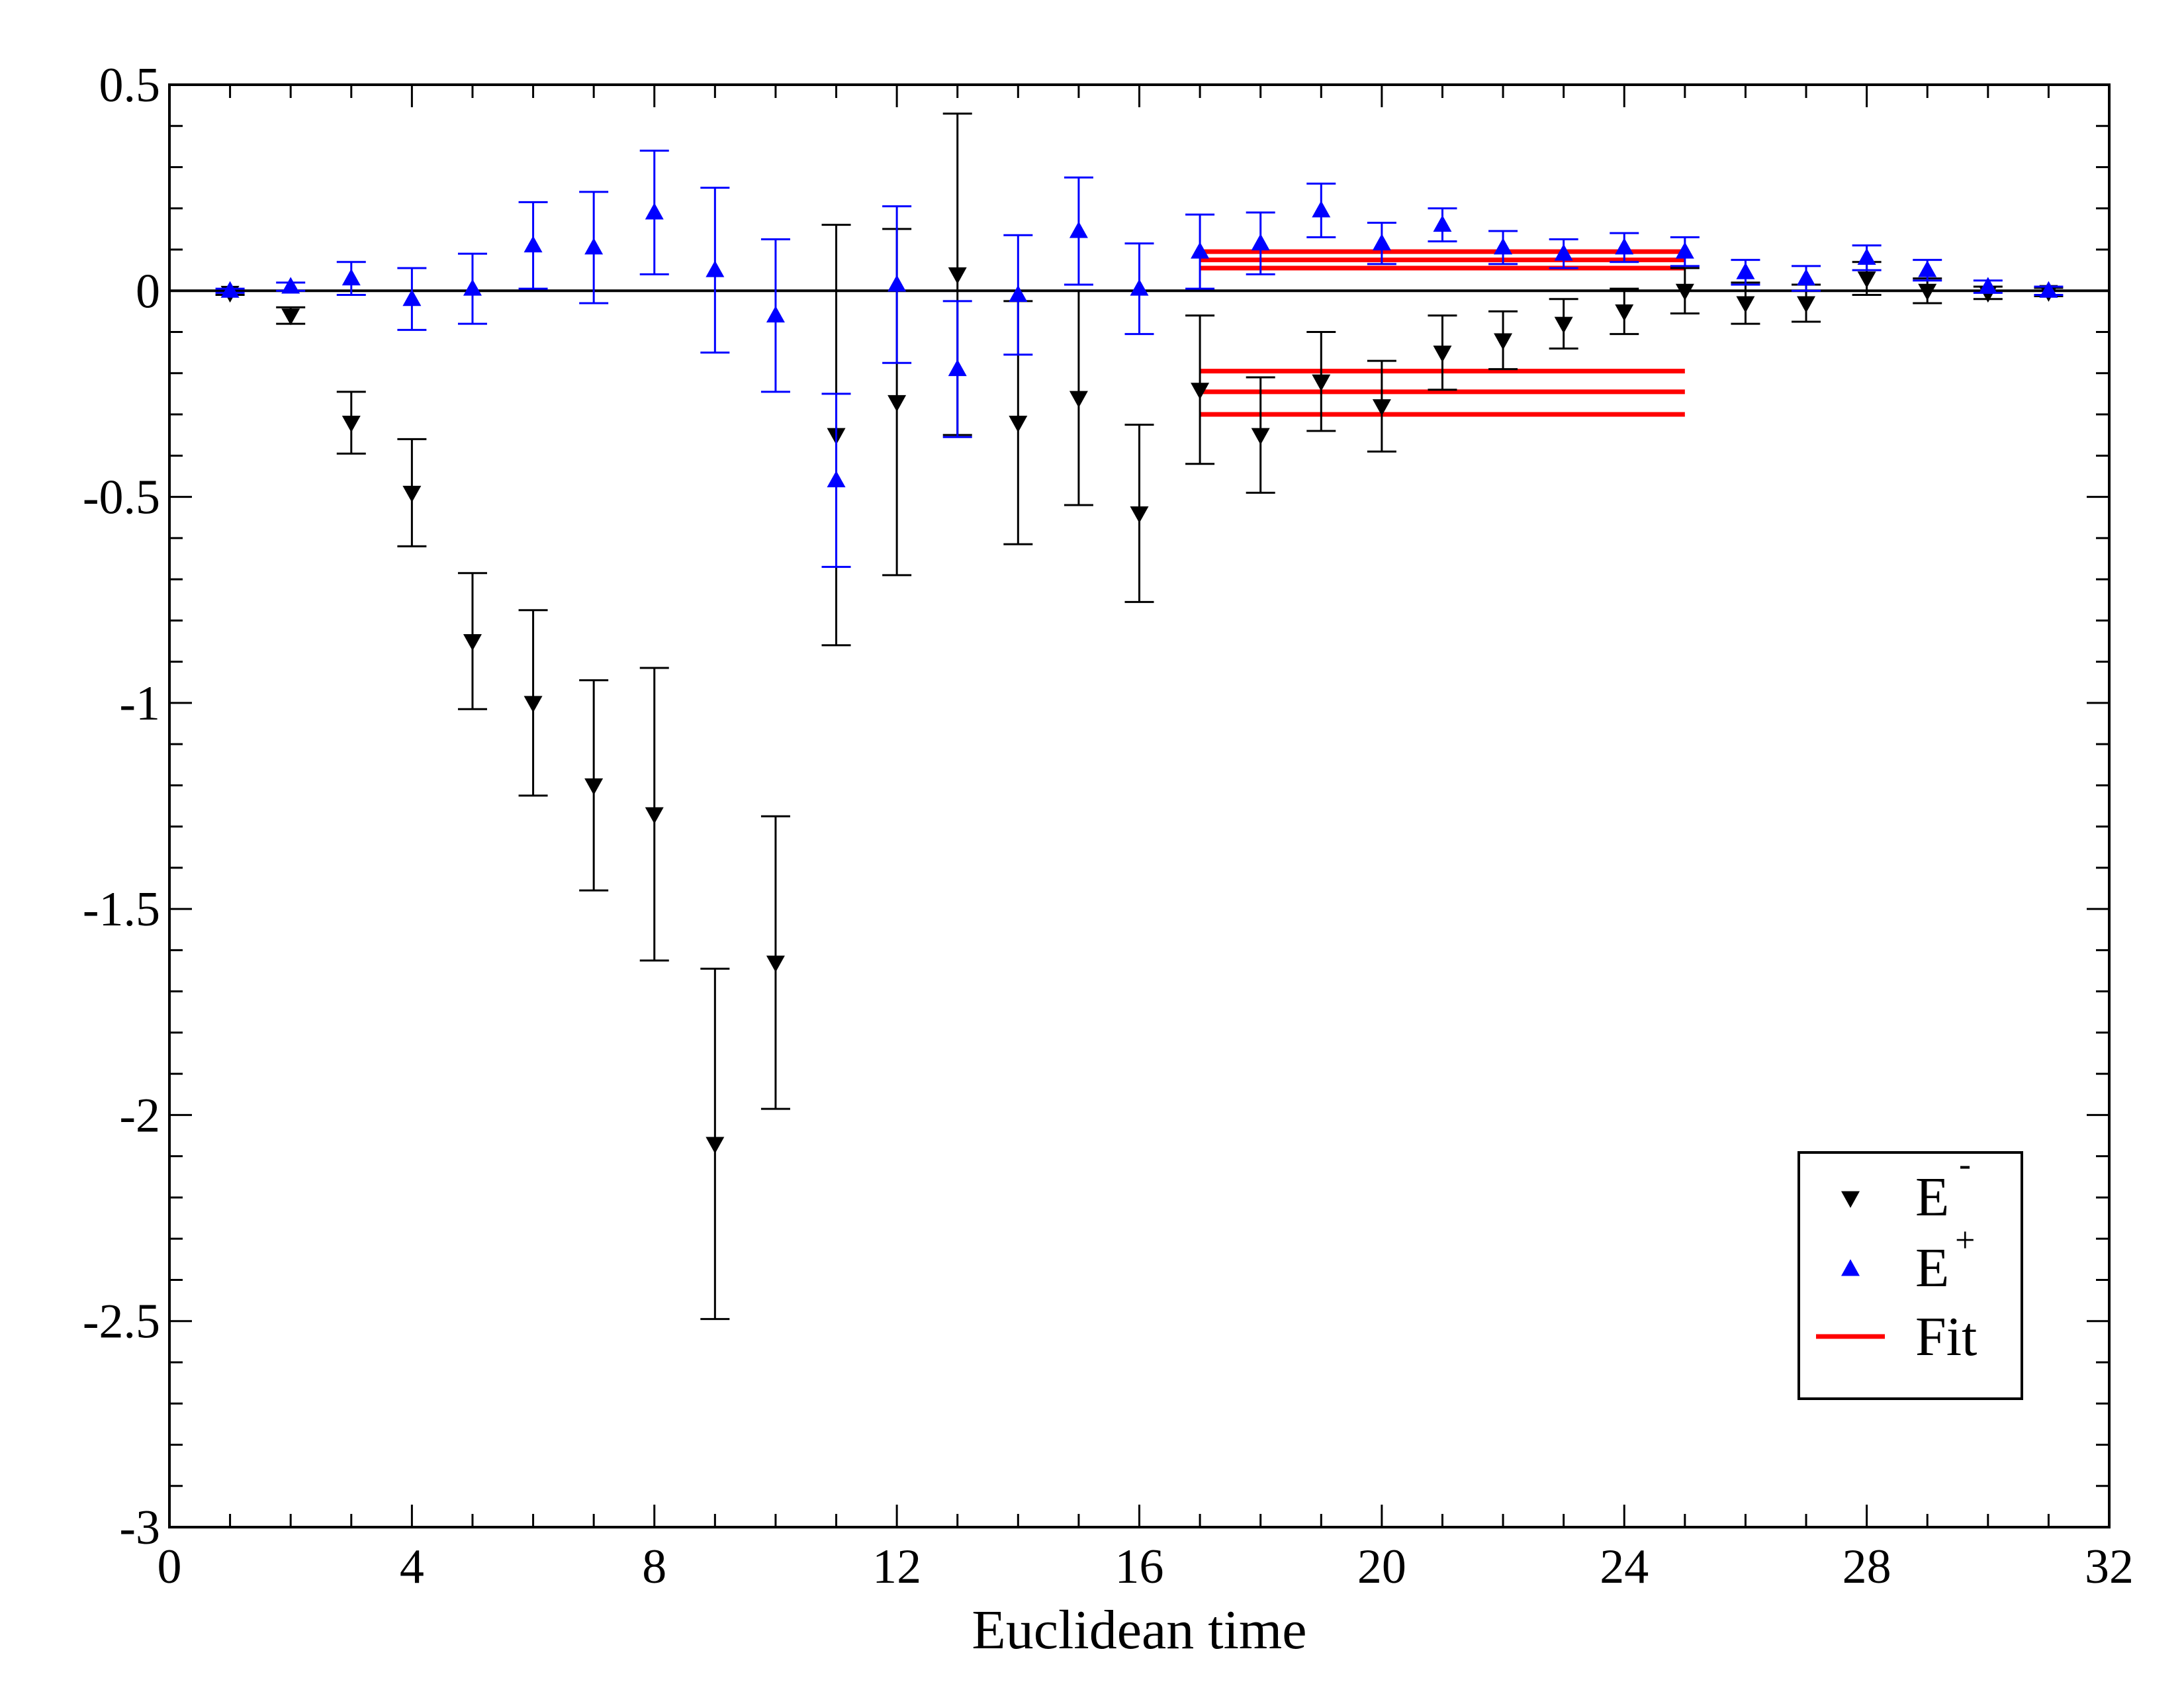 This screenshot has height=1688, width=2184. I want to click on legend: E - E + Fit, so click(1910, 1272).